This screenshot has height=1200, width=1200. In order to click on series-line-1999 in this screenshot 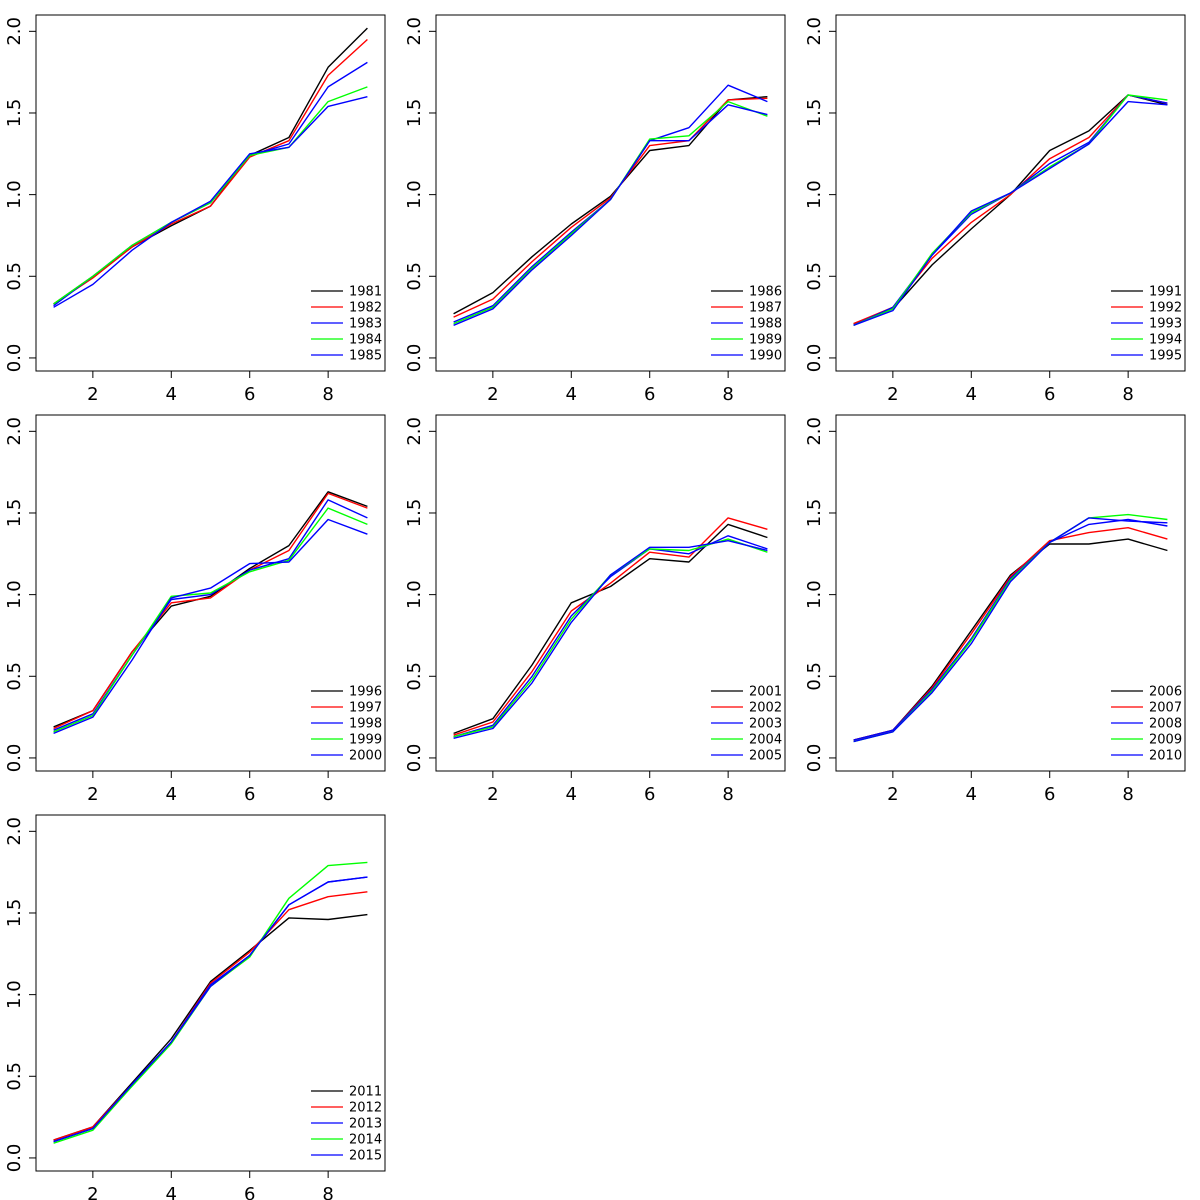, I will do `click(210, 620)`.